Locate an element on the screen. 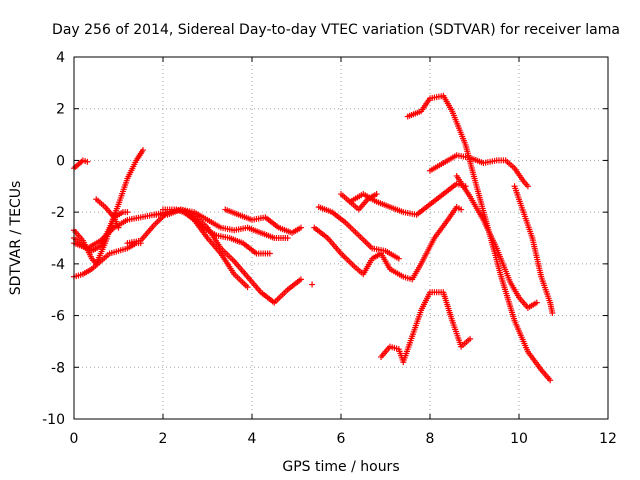 This screenshot has width=640, height=480. x-tick-label: 2 is located at coordinates (163, 439).